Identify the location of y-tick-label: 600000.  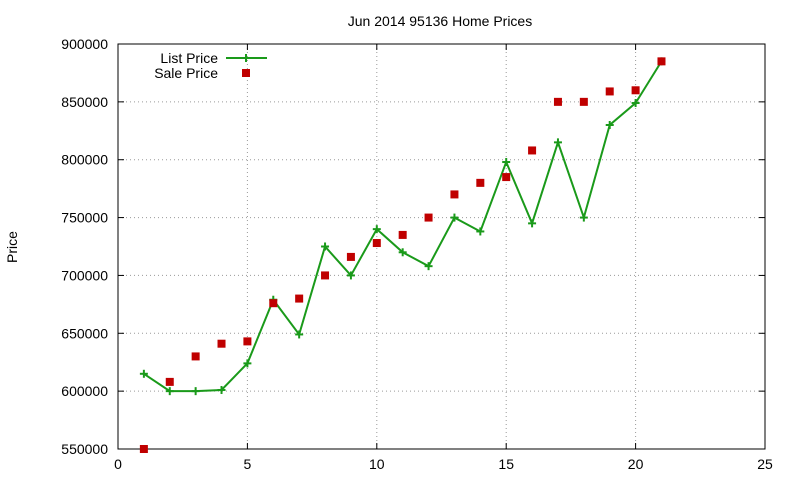
(84, 391).